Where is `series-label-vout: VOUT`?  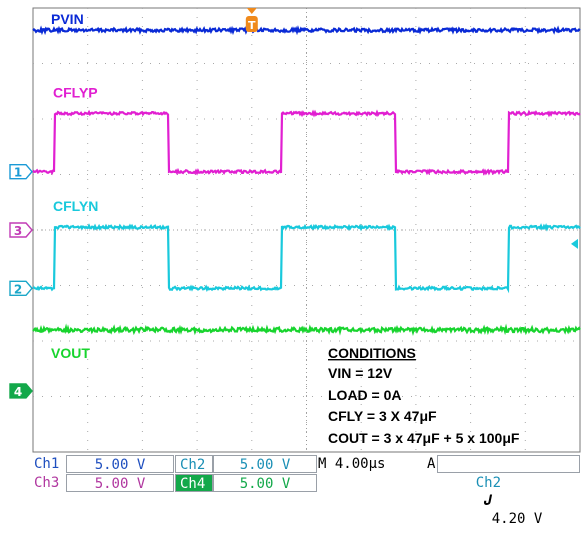 series-label-vout: VOUT is located at coordinates (70, 353).